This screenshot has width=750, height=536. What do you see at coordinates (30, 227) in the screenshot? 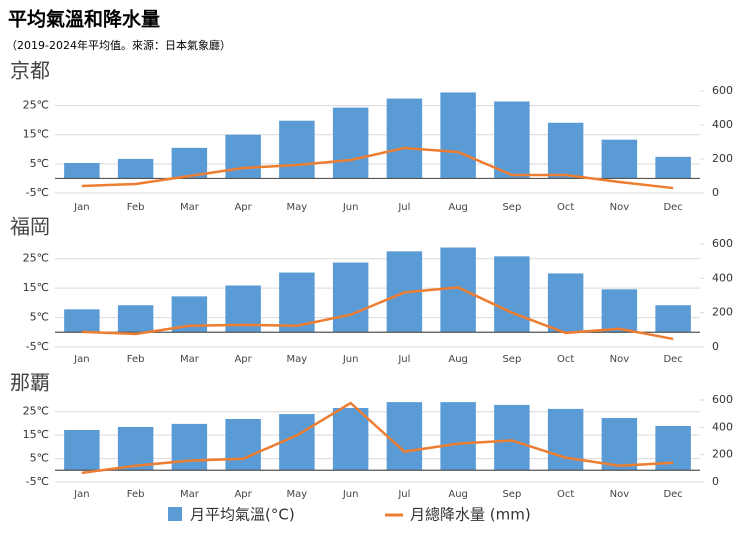
I see `panel-title: 福岡` at bounding box center [30, 227].